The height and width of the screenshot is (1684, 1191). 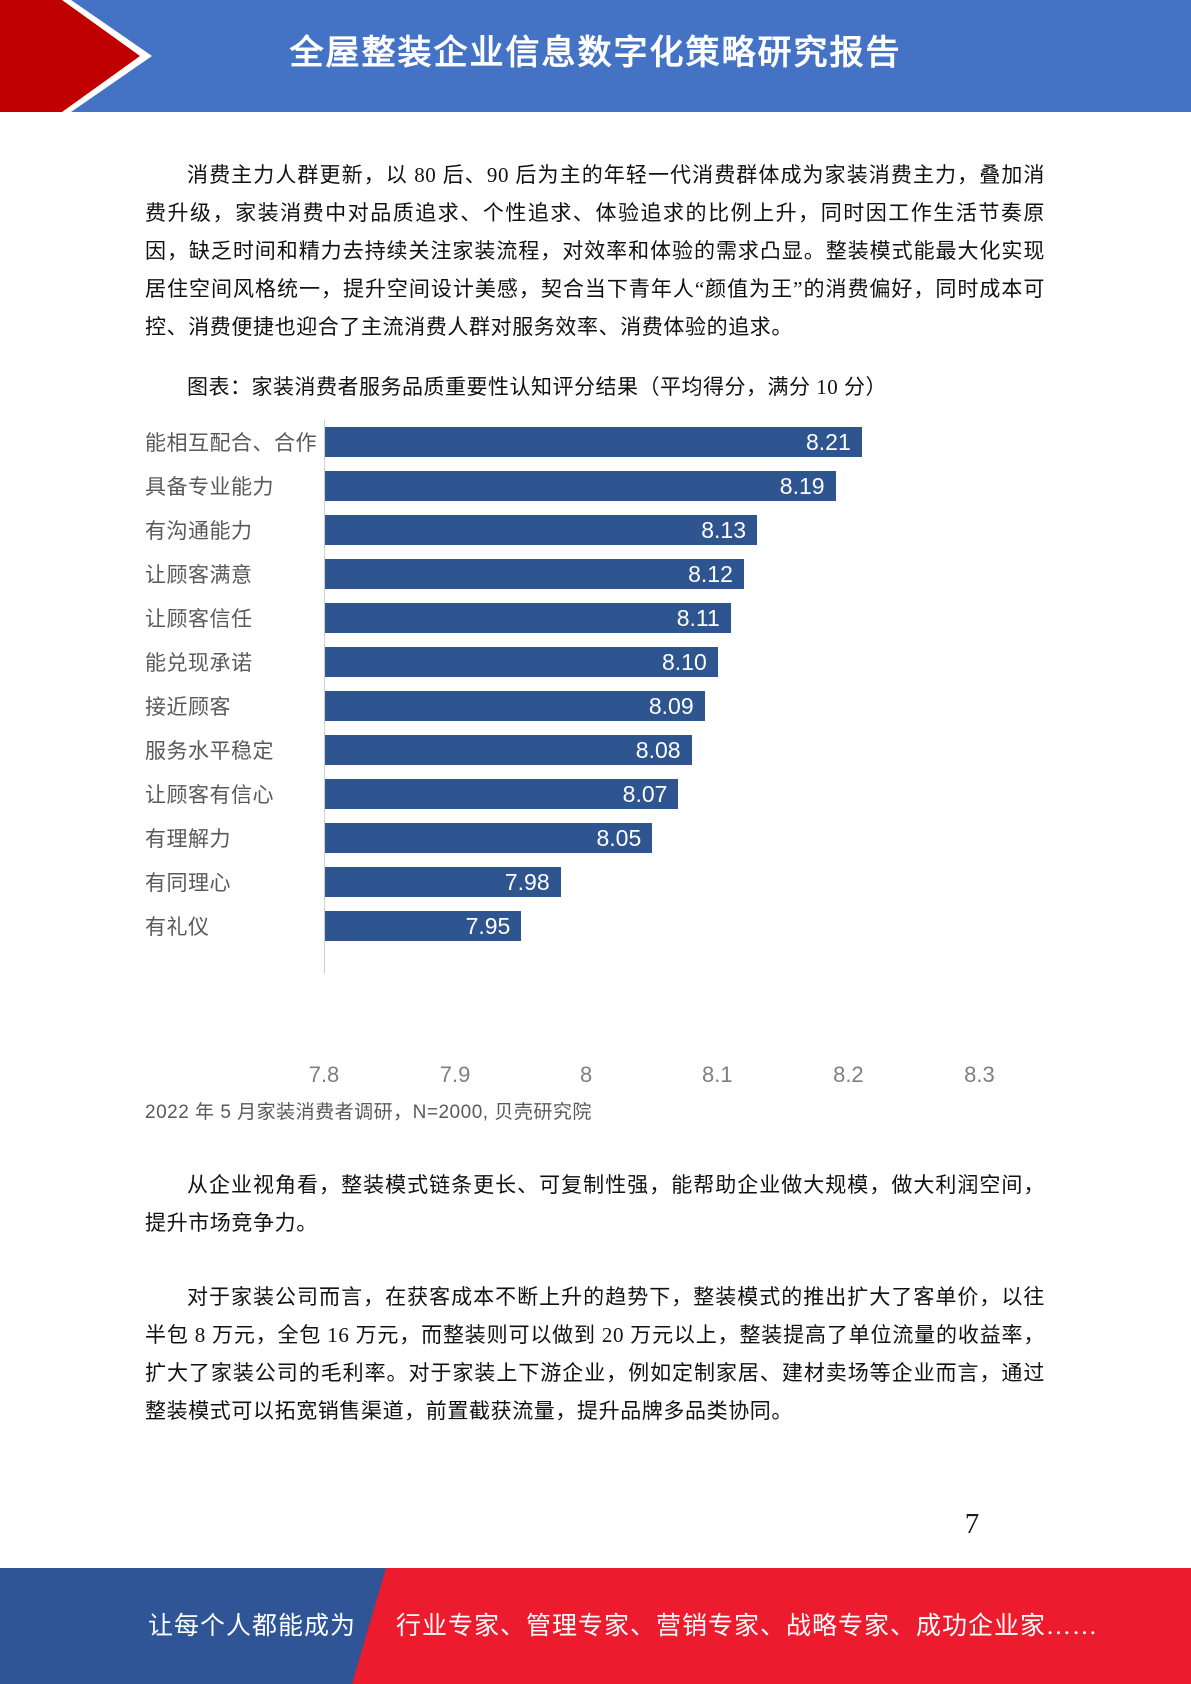 I want to click on chart-x-tick-label: 8.2, so click(x=848, y=1074).